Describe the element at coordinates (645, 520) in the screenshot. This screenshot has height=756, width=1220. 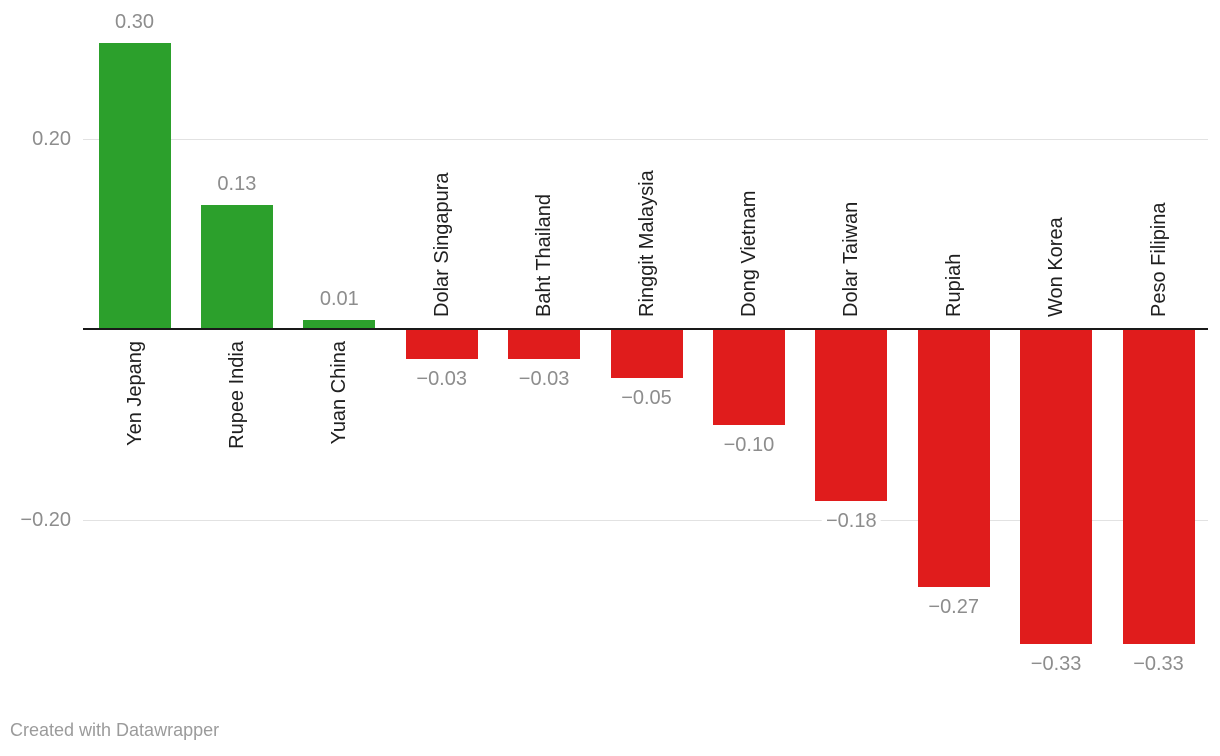
I see `y-gridline-minus-0.20` at that location.